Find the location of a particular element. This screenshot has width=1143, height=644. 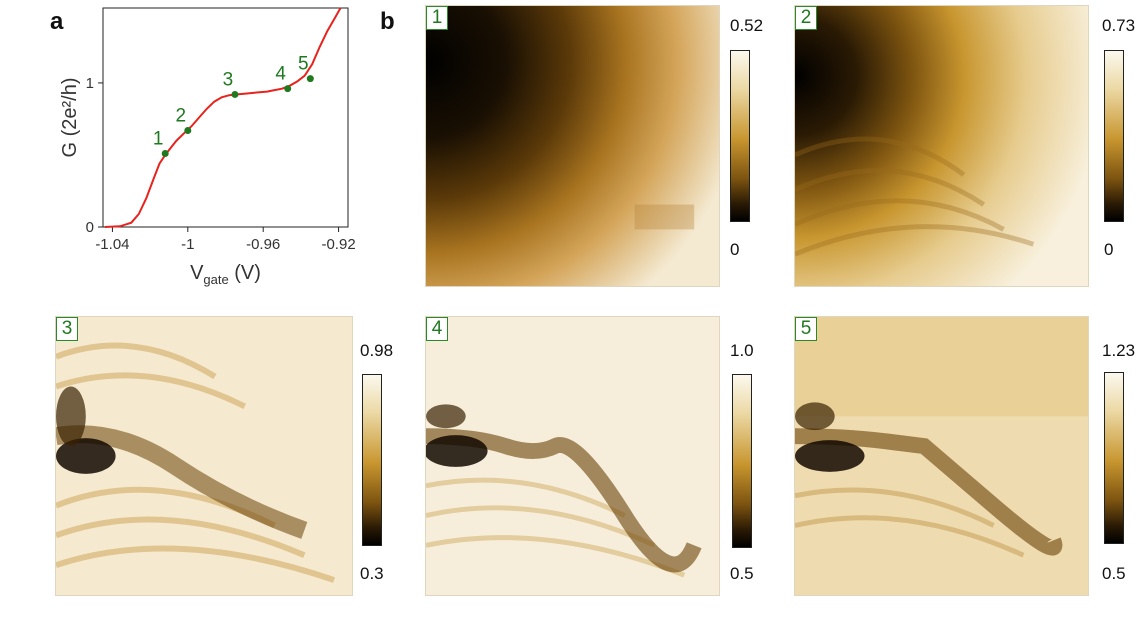

conductance-map-5: 5 is located at coordinates (941, 456).